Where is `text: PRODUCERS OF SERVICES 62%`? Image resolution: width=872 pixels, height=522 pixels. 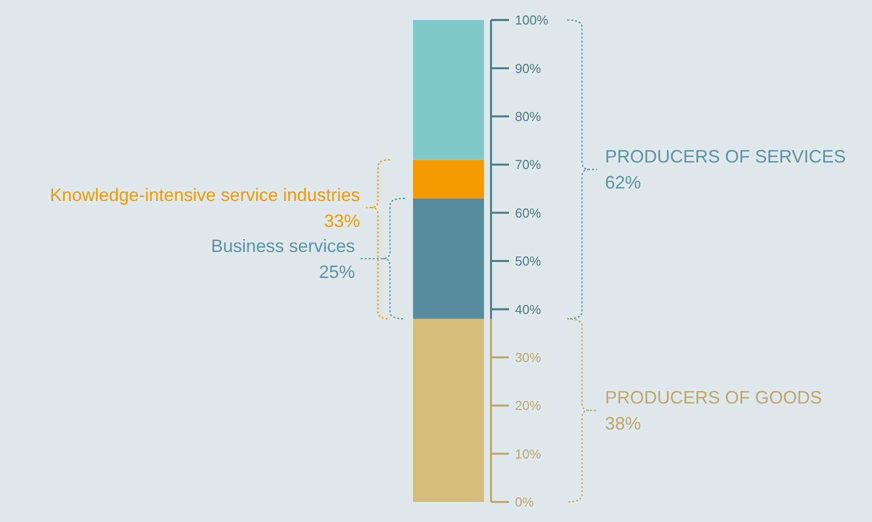
text: PRODUCERS OF SERVICES 62% is located at coordinates (725, 169).